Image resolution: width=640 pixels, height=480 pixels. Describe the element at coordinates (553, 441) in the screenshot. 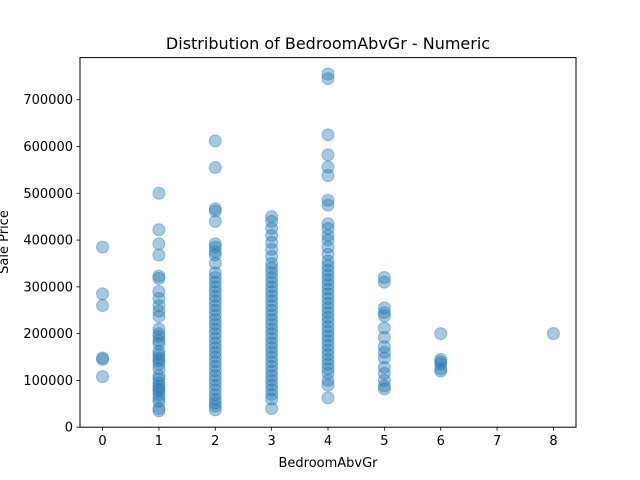

I see `x-tick-label: 8` at that location.